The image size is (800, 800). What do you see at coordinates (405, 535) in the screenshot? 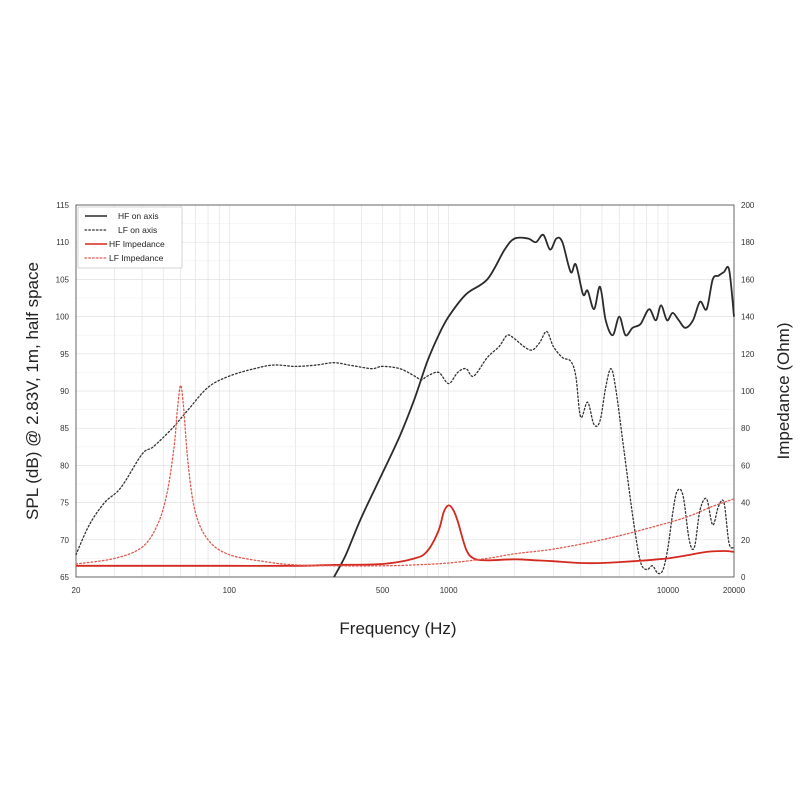
I see `series-line-hf-impedance` at bounding box center [405, 535].